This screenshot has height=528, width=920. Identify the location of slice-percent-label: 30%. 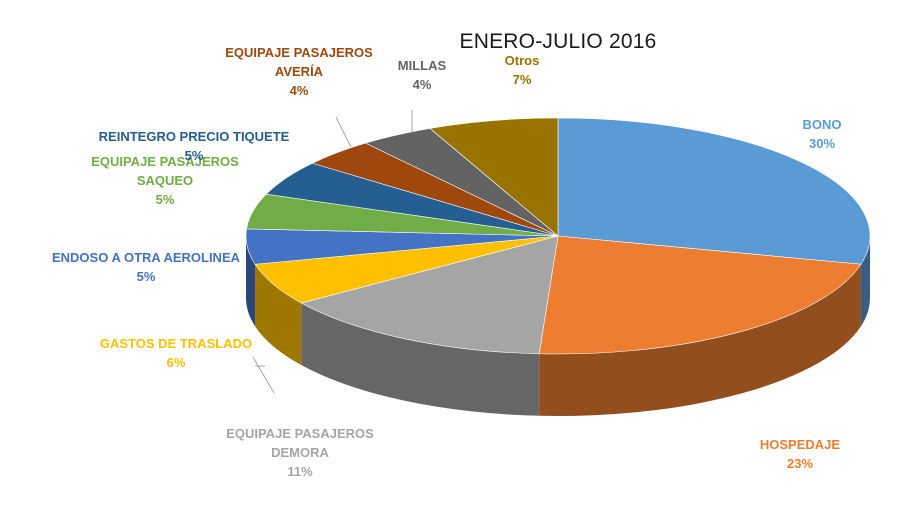
(822, 143).